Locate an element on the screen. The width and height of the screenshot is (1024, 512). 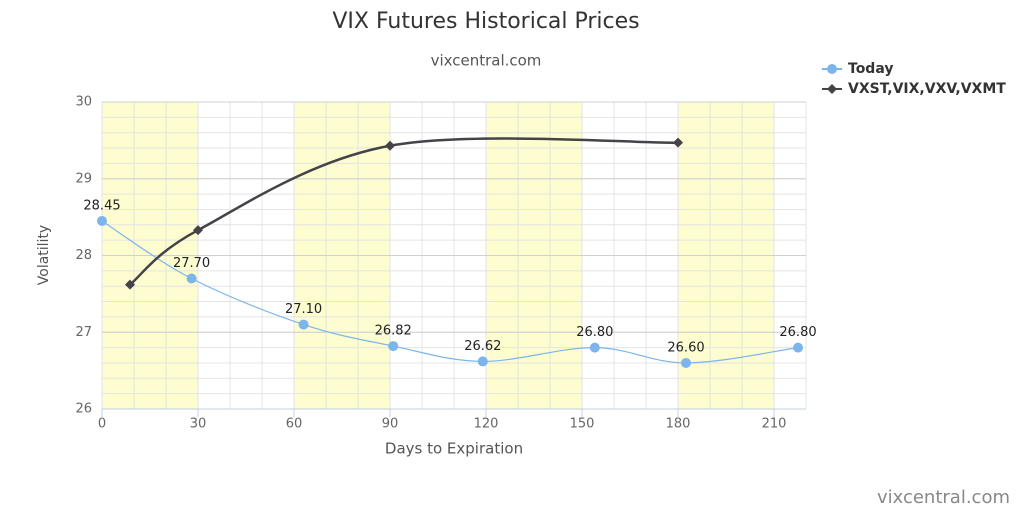
y-axis-title: Volatility is located at coordinates (44, 255).